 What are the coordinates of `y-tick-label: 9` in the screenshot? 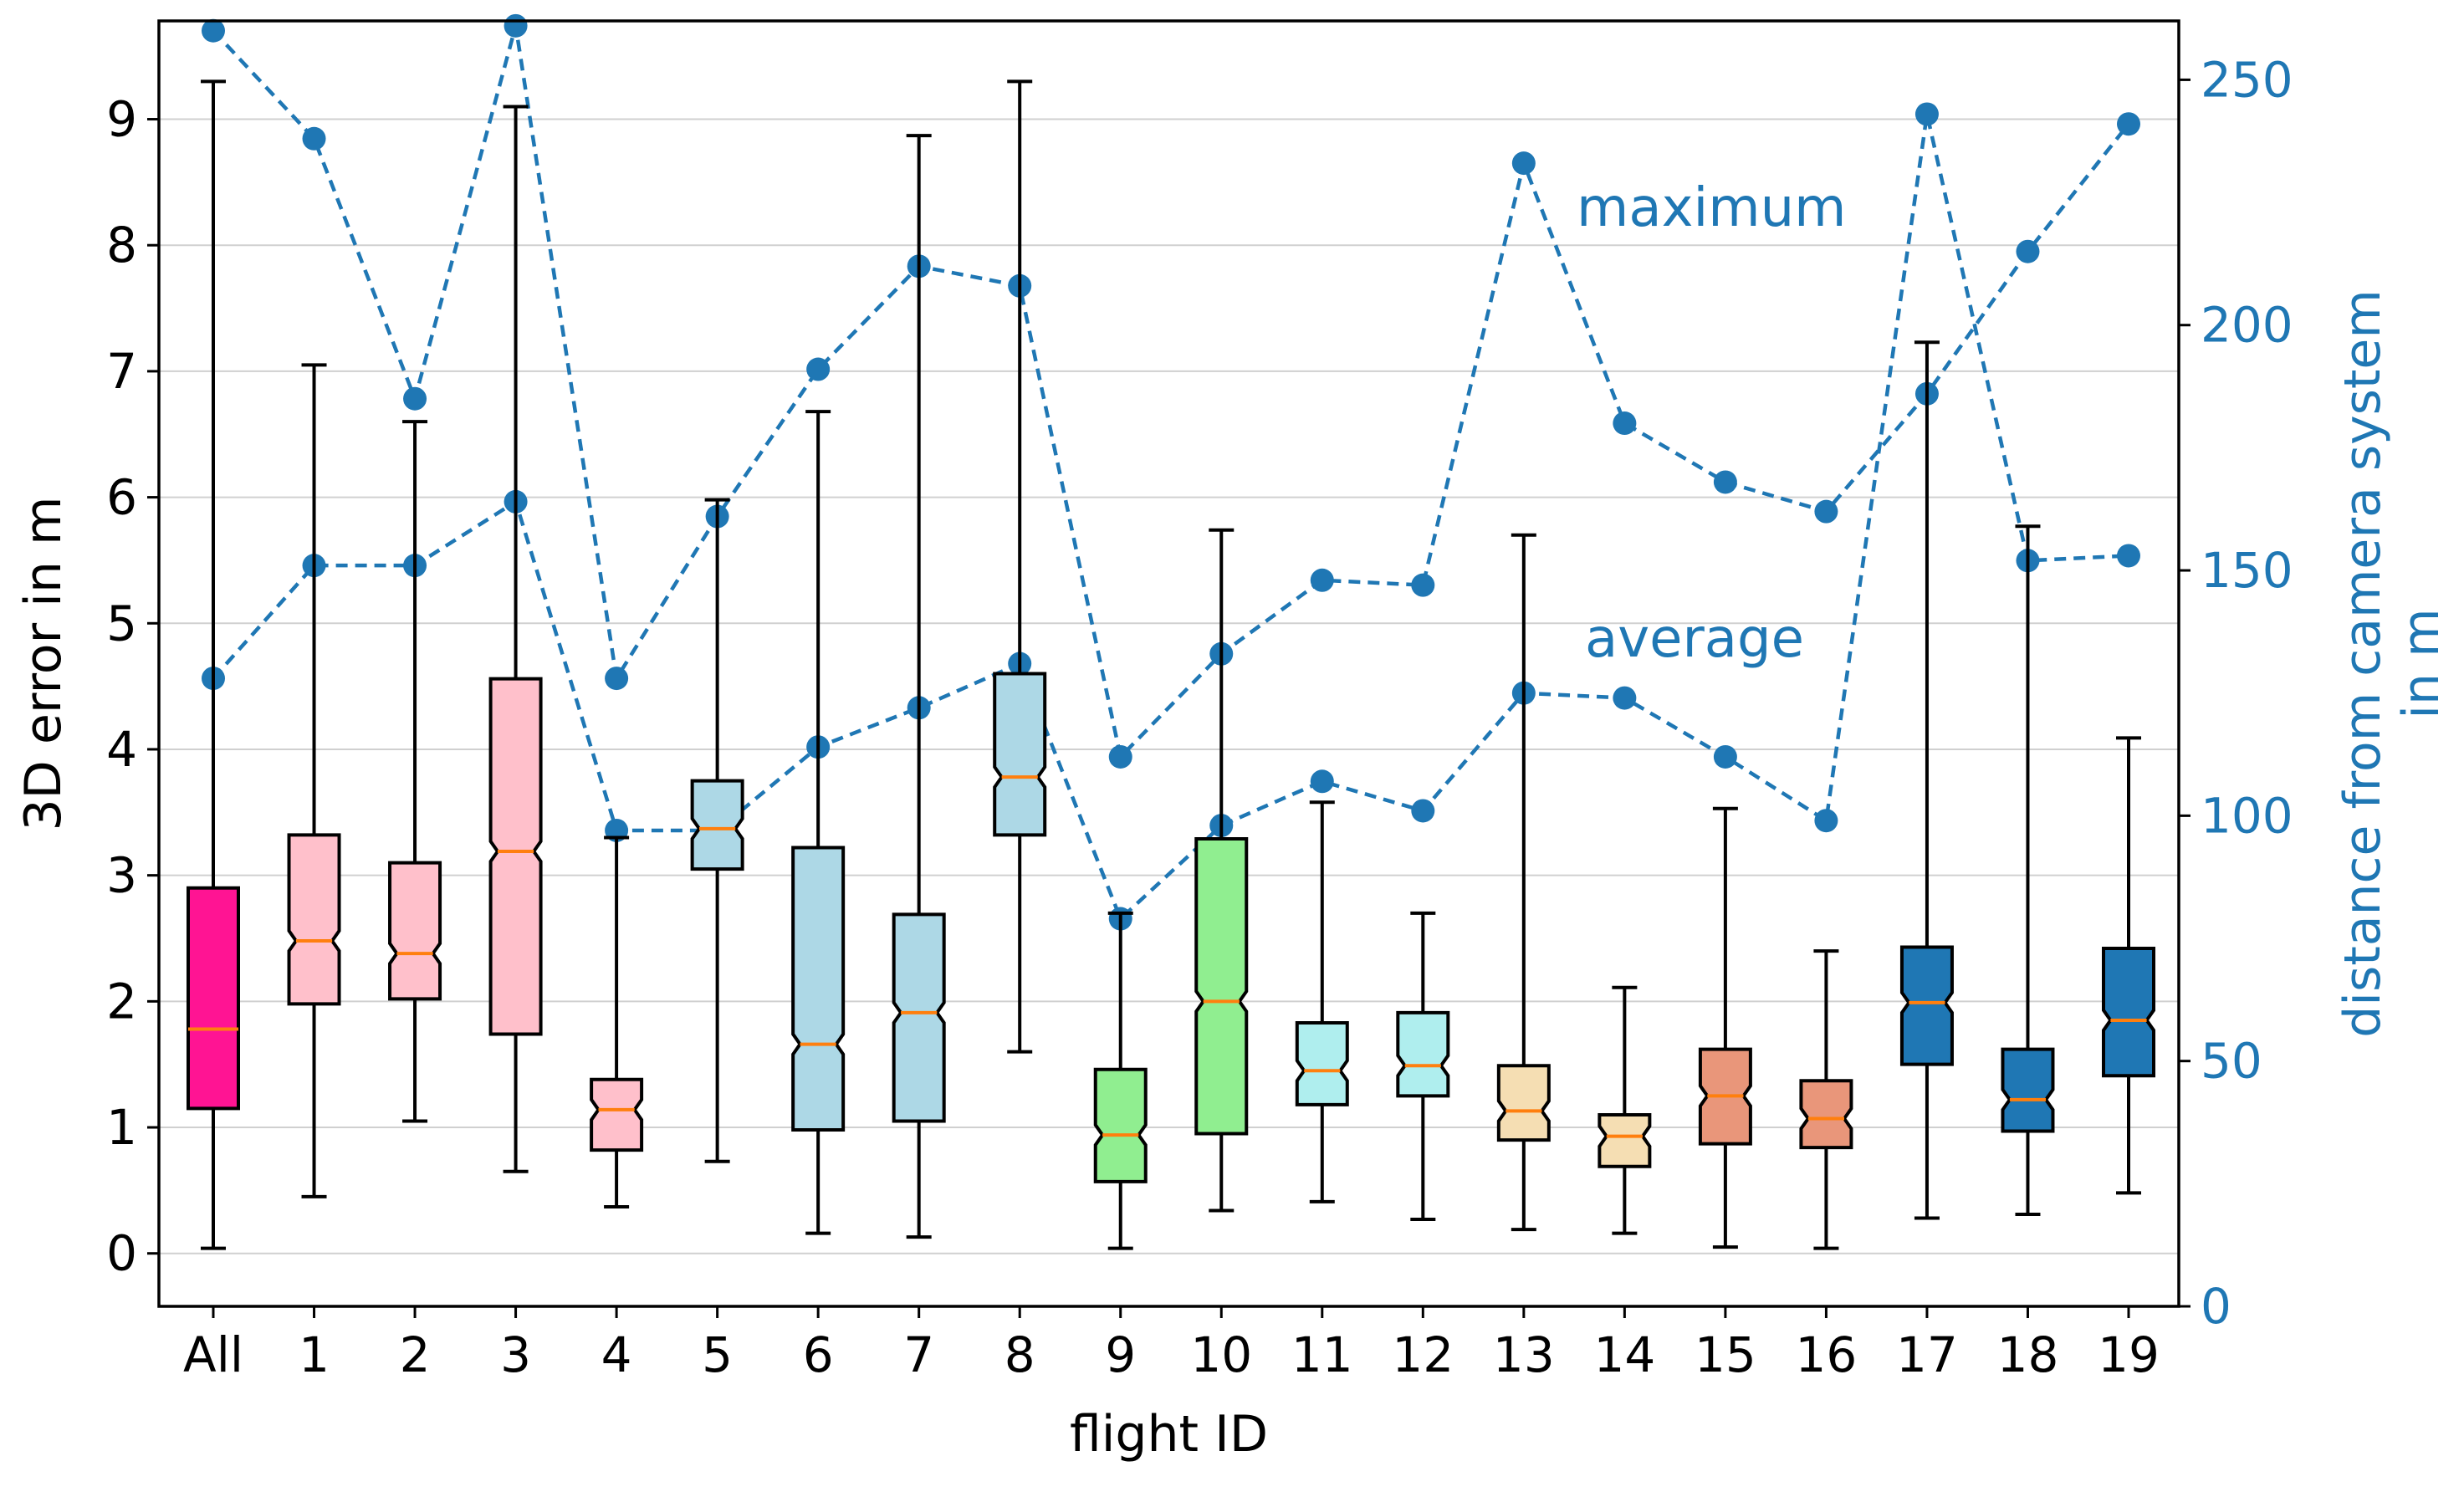 It's located at (122, 119).